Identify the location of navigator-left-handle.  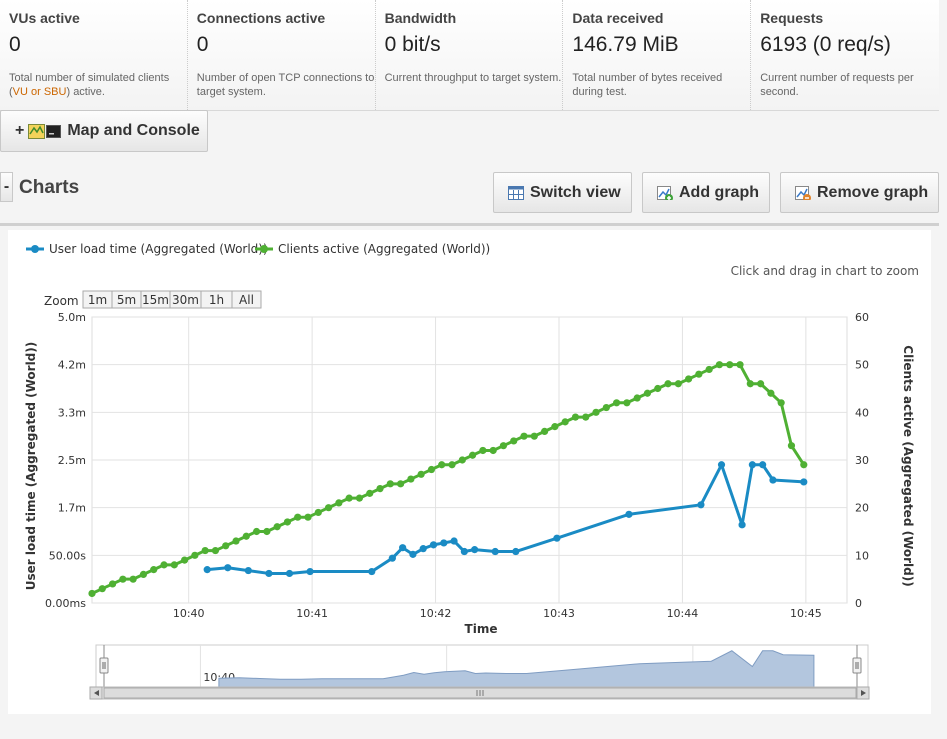
(104, 666).